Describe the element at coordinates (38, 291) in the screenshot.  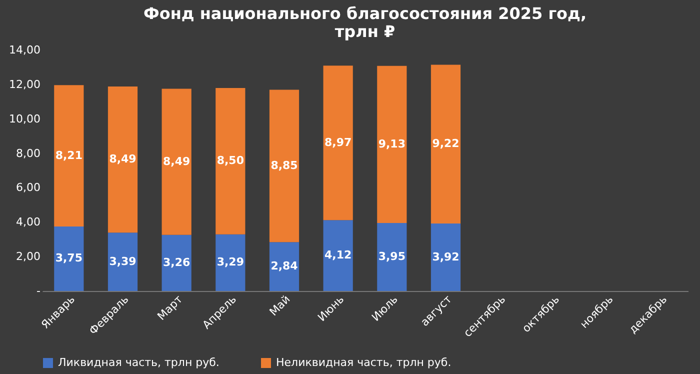
I see `y-tick-label: -` at that location.